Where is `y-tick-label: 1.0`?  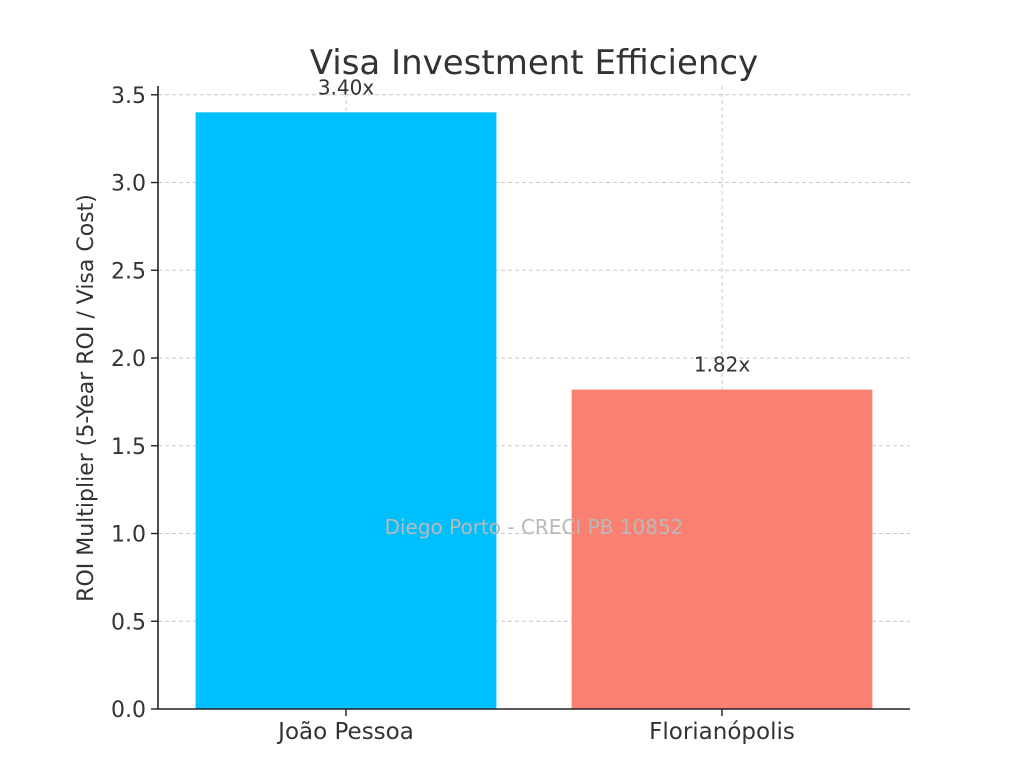
y-tick-label: 1.0 is located at coordinates (128, 535).